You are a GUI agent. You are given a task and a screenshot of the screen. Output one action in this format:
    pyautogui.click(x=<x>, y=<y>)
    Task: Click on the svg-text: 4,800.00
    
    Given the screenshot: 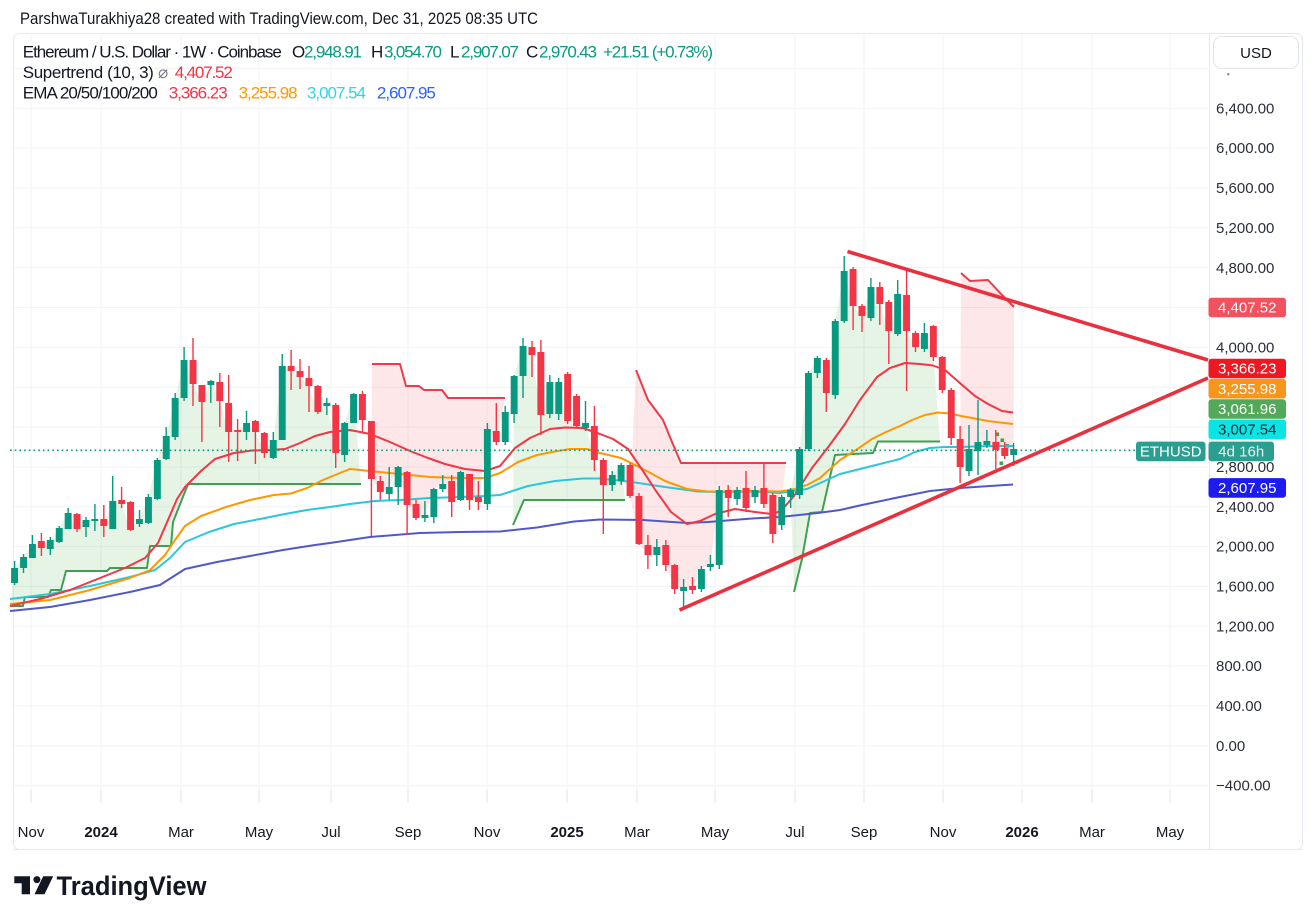 What is the action you would take?
    pyautogui.click(x=1245, y=268)
    